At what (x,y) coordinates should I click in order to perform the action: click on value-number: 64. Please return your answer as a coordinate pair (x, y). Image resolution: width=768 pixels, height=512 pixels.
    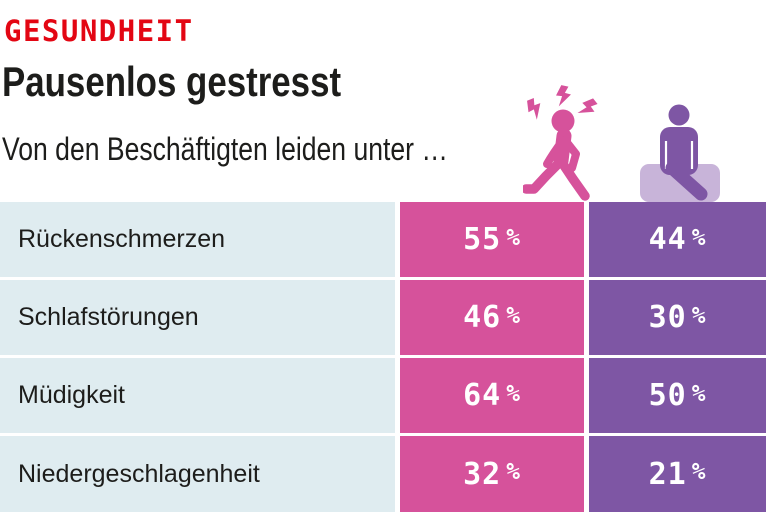
    Looking at the image, I should click on (482, 395).